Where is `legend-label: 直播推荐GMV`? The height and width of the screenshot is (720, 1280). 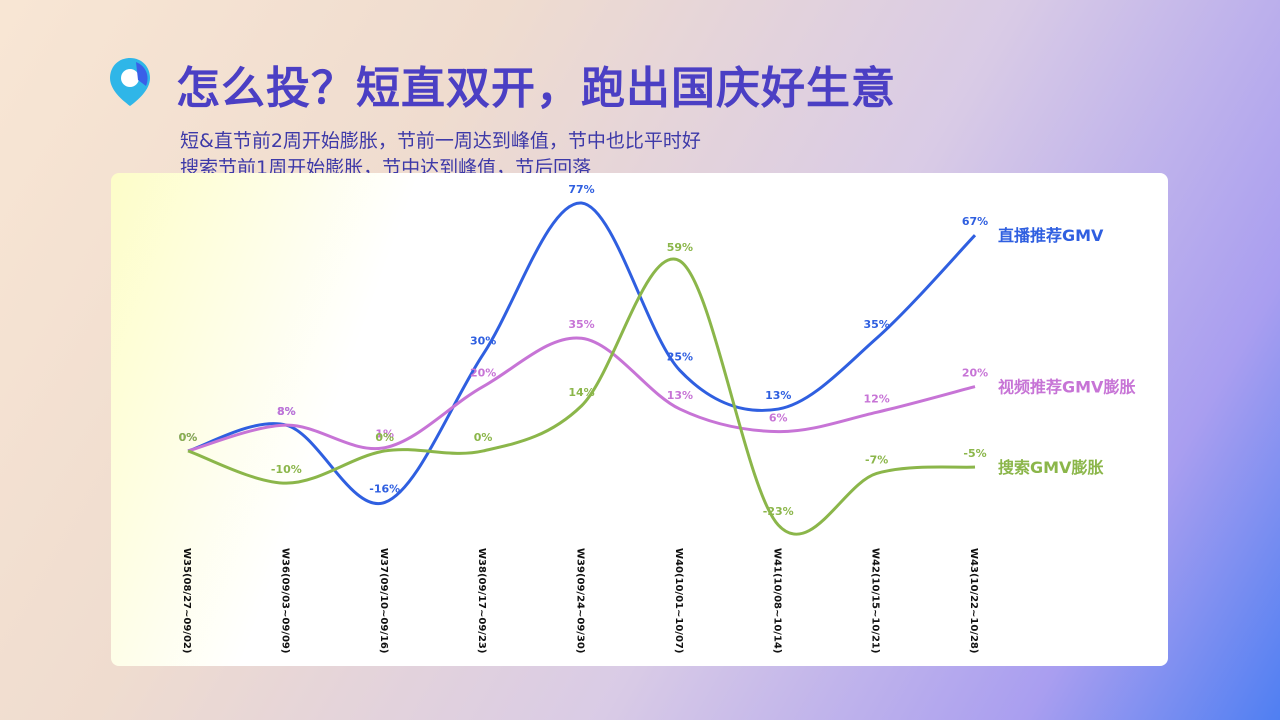
legend-label: 直播推荐GMV is located at coordinates (1051, 235).